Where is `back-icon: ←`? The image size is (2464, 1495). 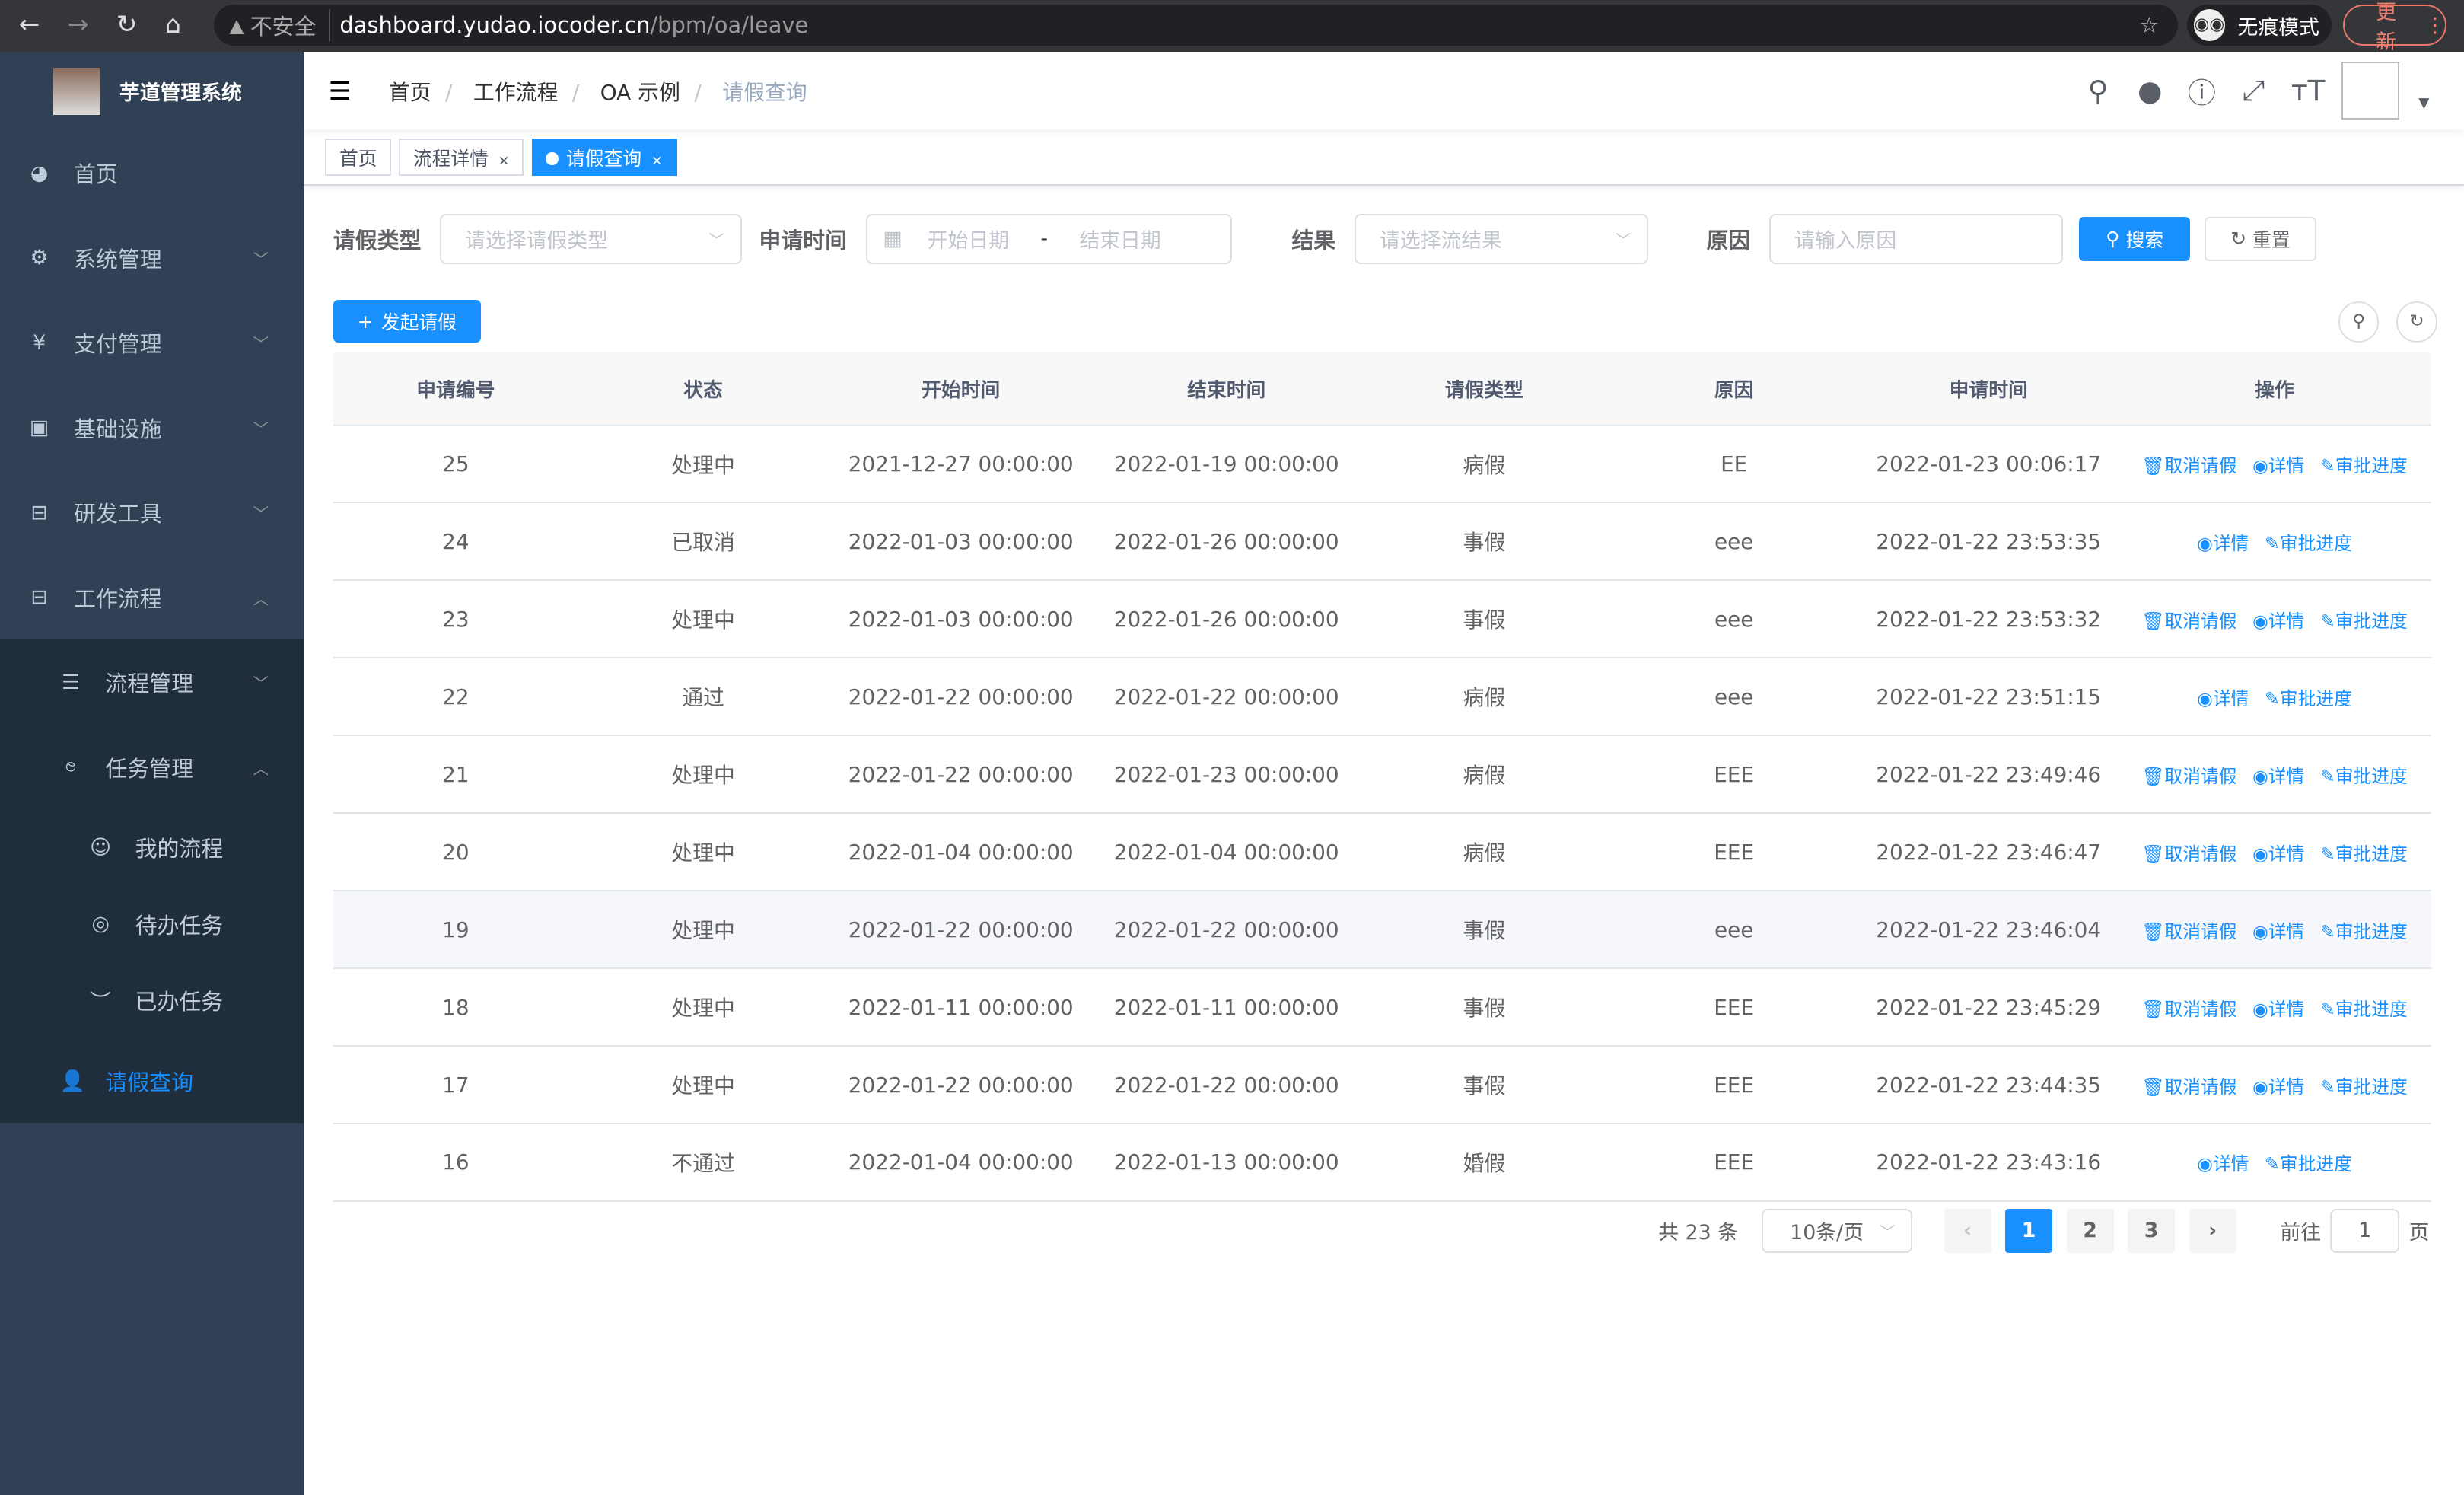
back-icon: ← is located at coordinates (29, 25).